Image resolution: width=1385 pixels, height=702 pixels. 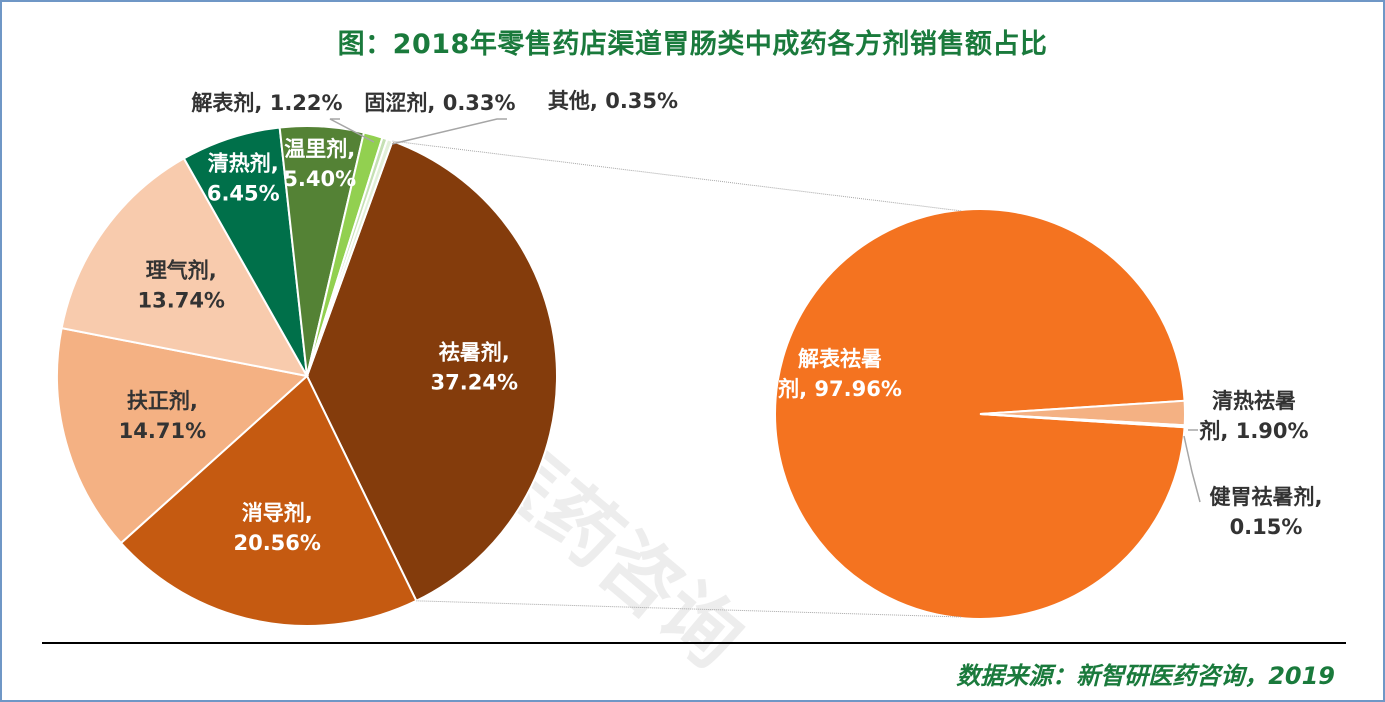 What do you see at coordinates (162, 416) in the screenshot?
I see `pie-label-3: 扶正剂, 14.71%` at bounding box center [162, 416].